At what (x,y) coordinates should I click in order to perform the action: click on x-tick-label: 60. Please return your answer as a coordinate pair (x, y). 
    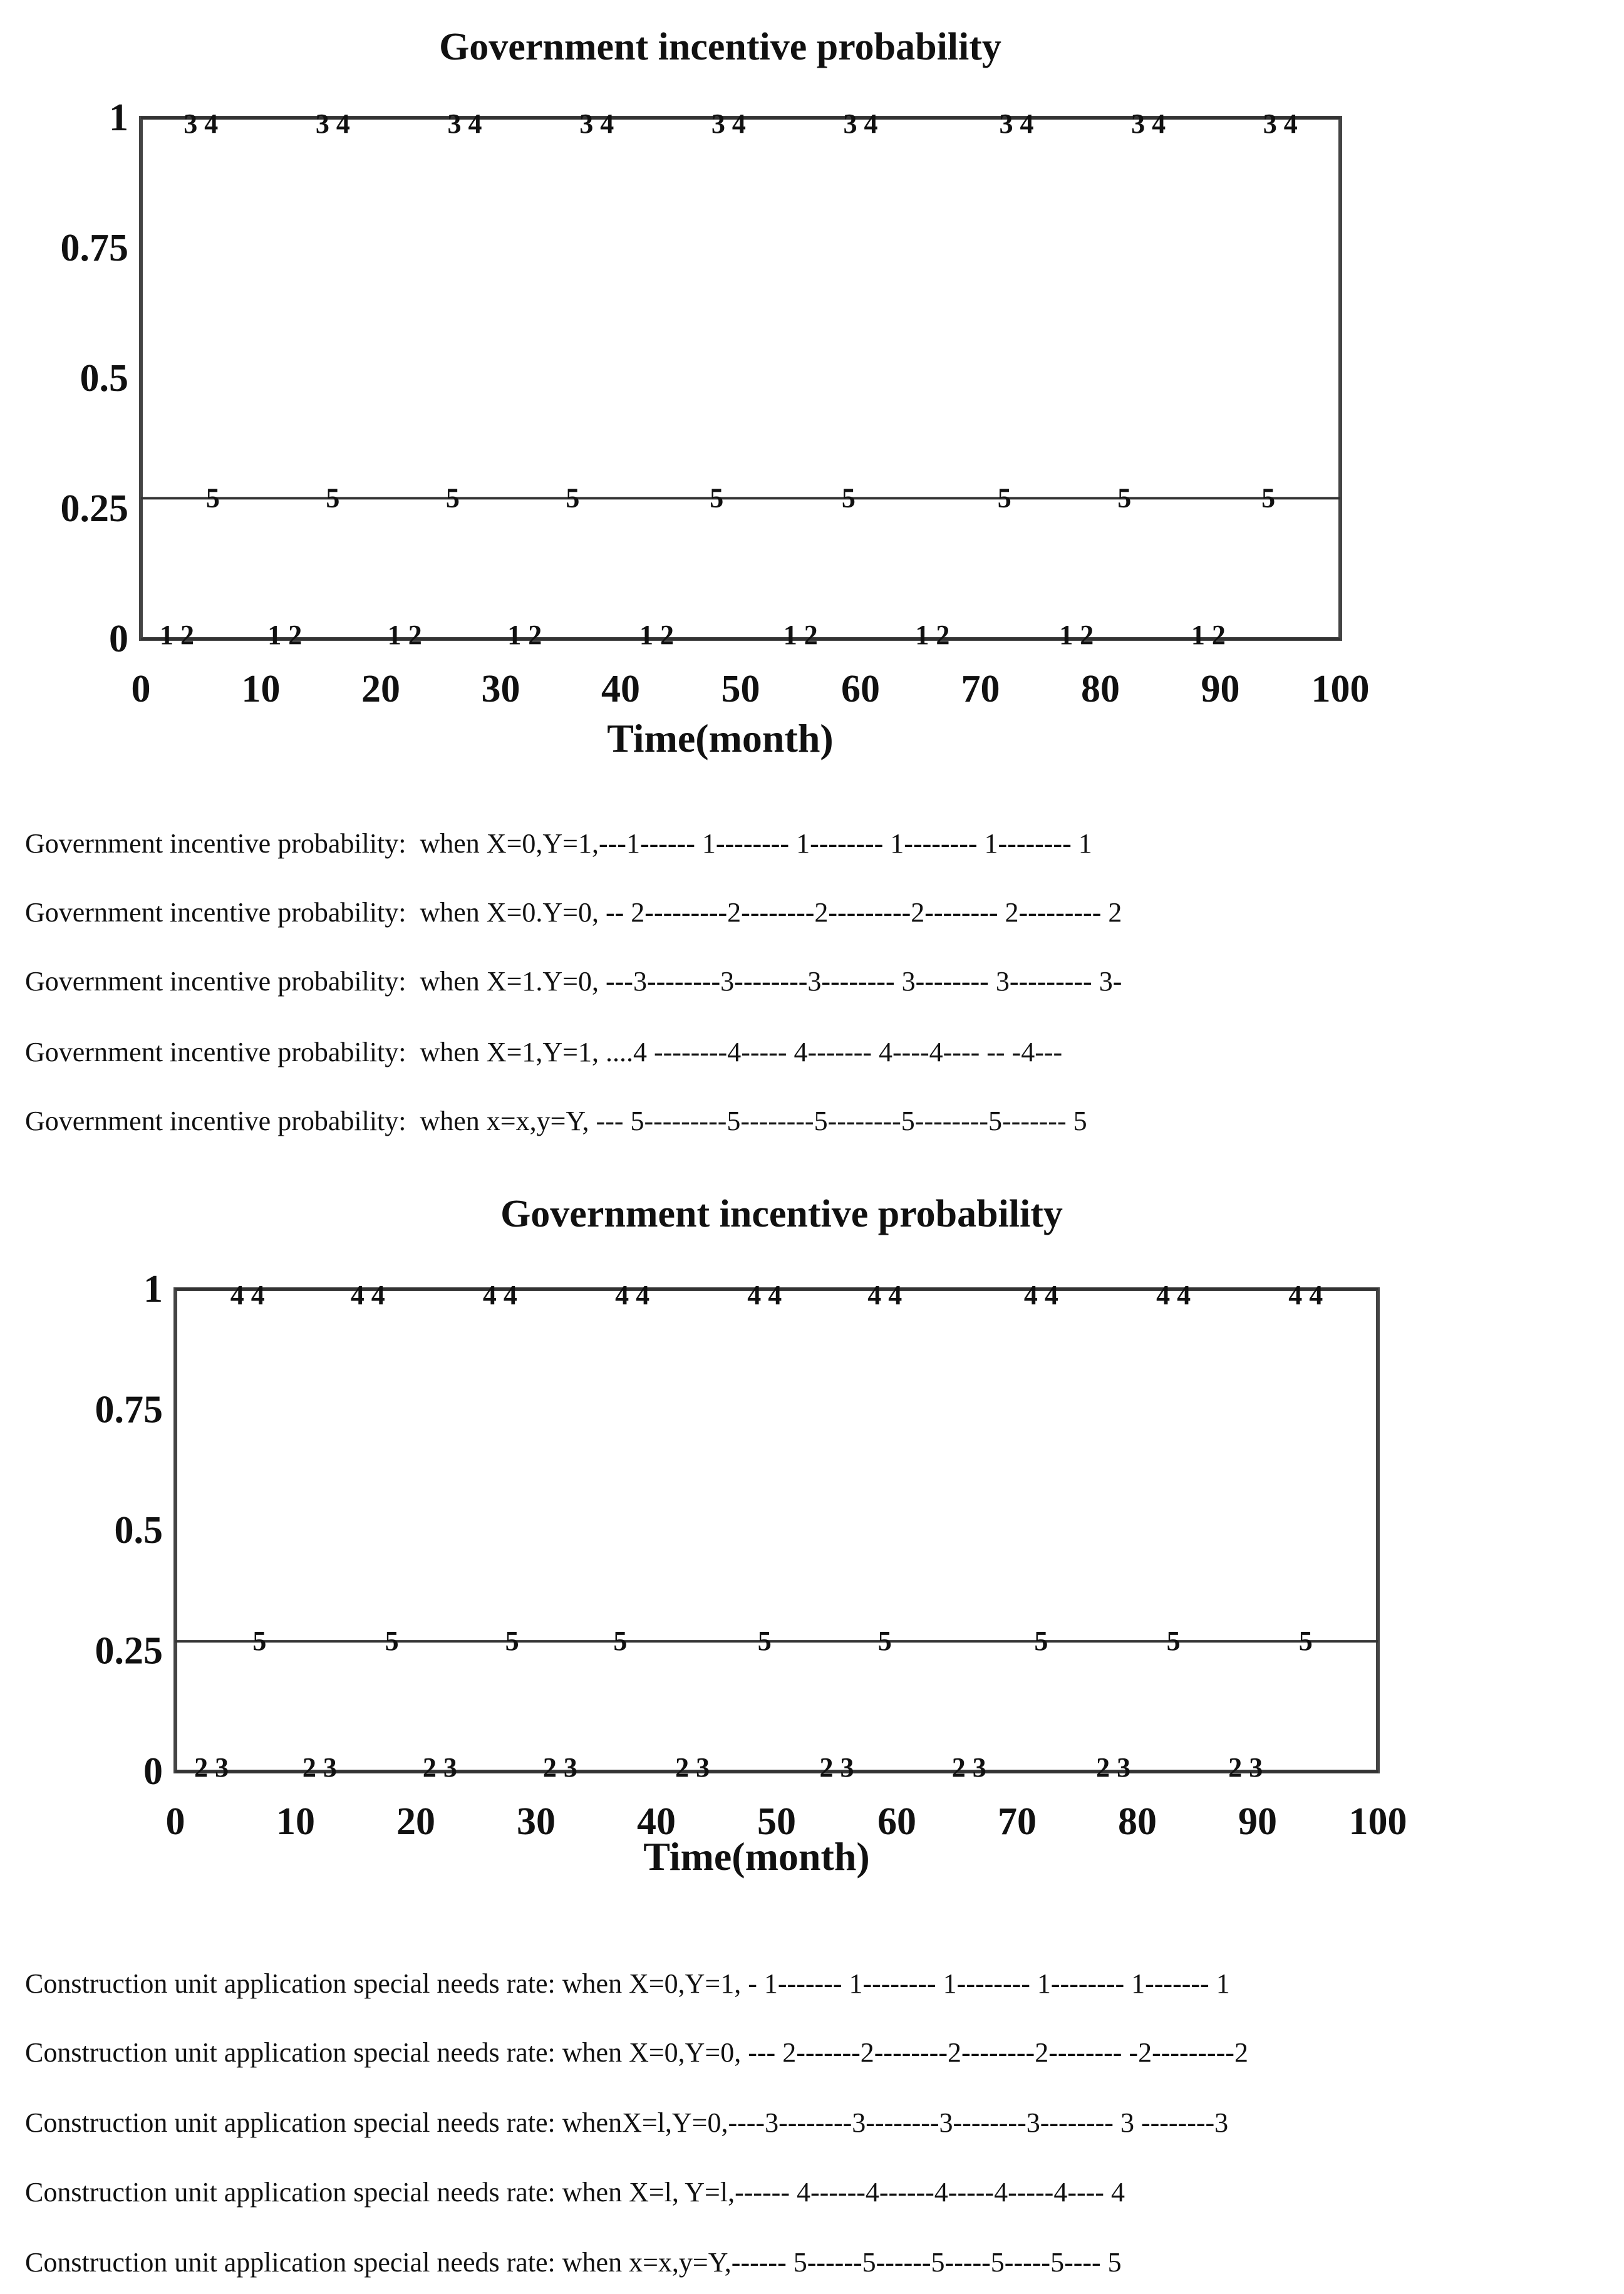
    Looking at the image, I should click on (861, 689).